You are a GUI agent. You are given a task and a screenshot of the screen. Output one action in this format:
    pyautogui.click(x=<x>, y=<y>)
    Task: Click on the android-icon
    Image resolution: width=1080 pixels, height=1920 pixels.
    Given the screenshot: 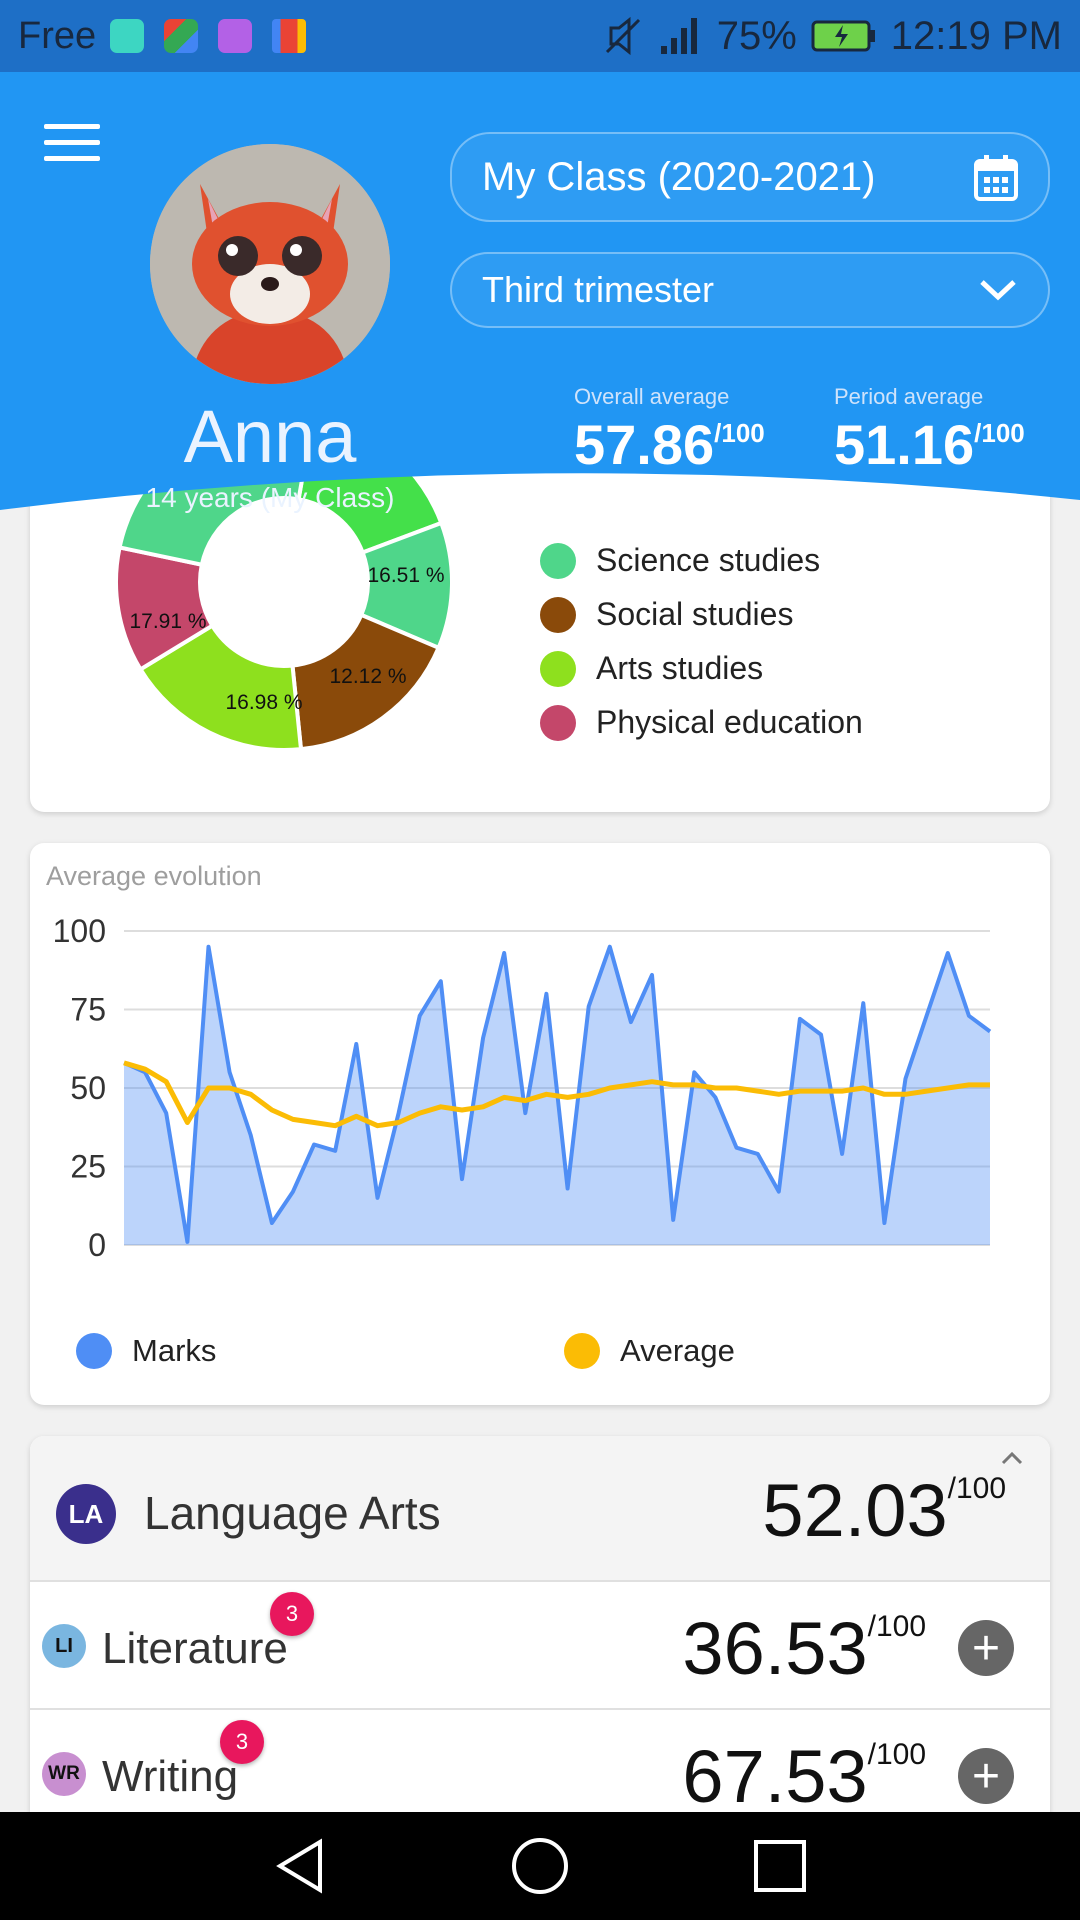 What is the action you would take?
    pyautogui.click(x=127, y=36)
    